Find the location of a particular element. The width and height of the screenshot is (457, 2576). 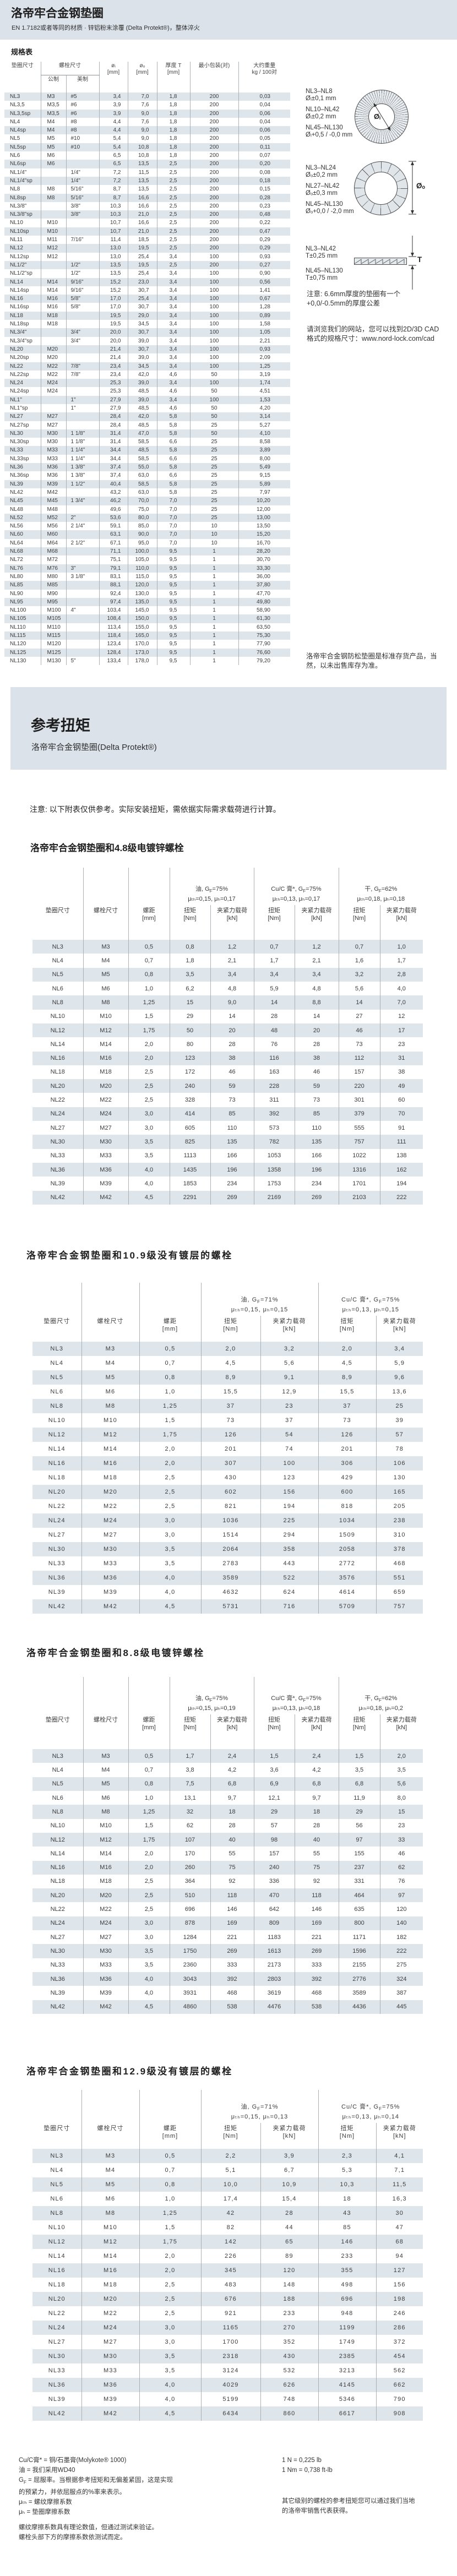

table-cell: M18 is located at coordinates (53, 315).